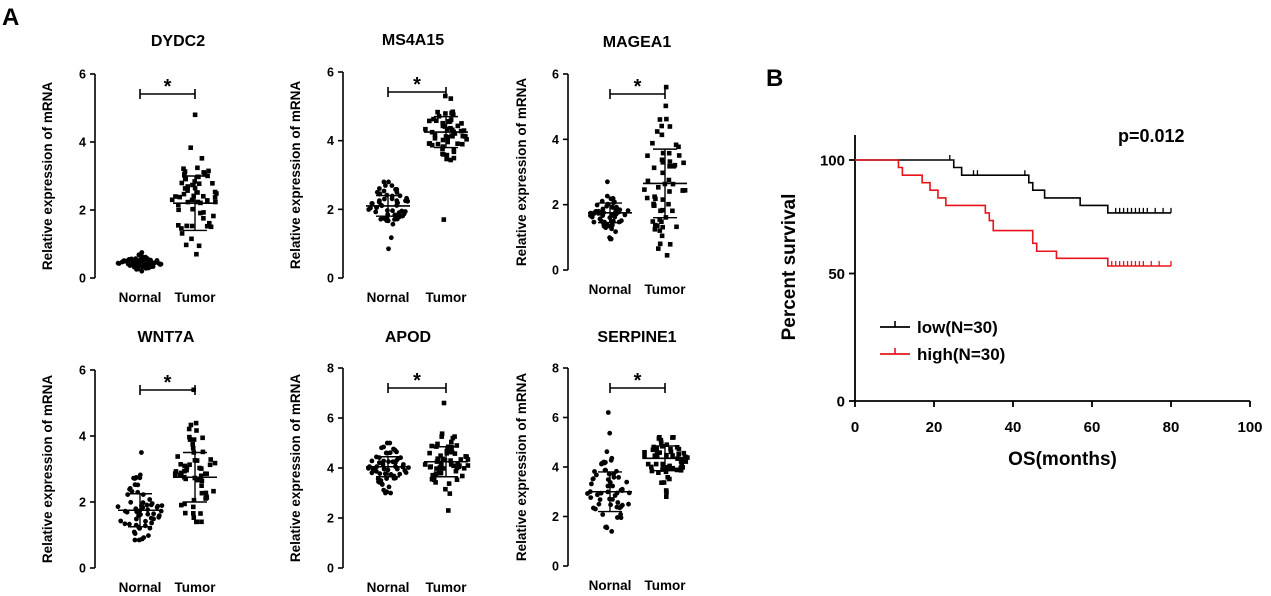 This screenshot has width=1271, height=596. Describe the element at coordinates (555, 205) in the screenshot. I see `y-tick-label-2: 2` at that location.